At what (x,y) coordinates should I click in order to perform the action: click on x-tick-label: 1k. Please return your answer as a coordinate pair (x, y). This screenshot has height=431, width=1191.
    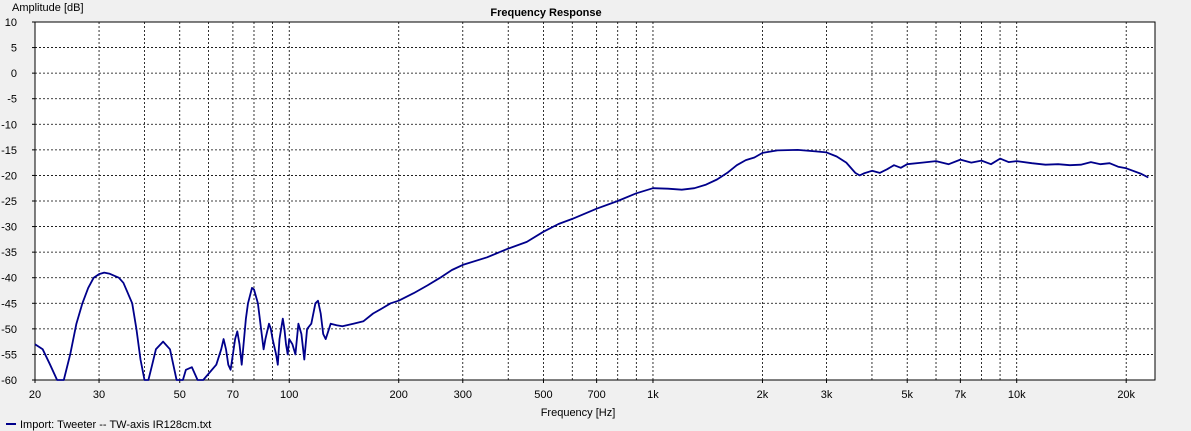
    Looking at the image, I should click on (653, 395).